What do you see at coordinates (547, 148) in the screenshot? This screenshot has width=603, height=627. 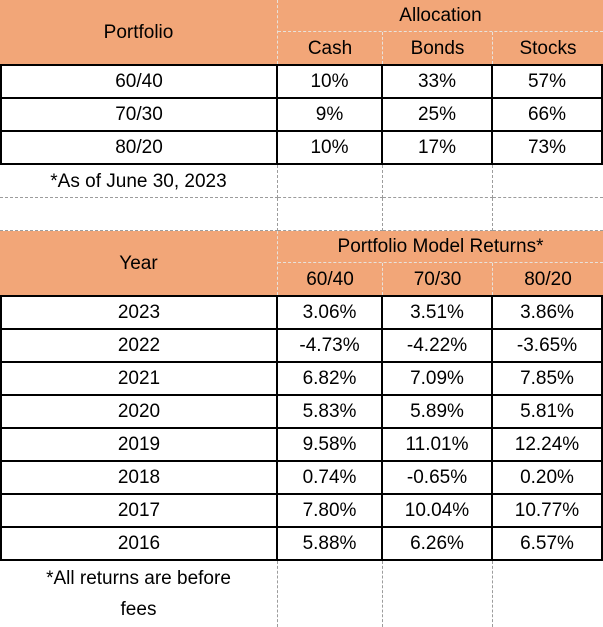 I see `table-cell: 73%` at bounding box center [547, 148].